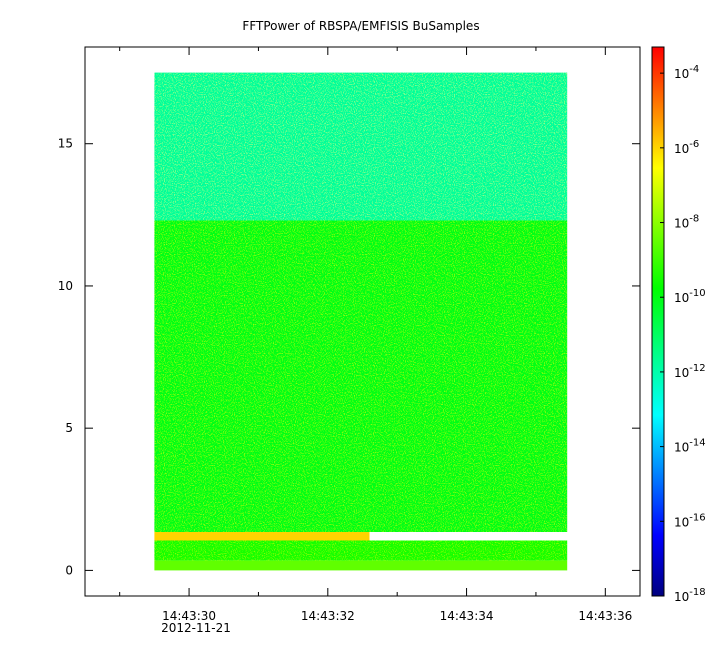 The image size is (724, 656). What do you see at coordinates (360, 26) in the screenshot?
I see `chart-title: FFTPower of RBSPA/EMFISIS BuSamples` at bounding box center [360, 26].